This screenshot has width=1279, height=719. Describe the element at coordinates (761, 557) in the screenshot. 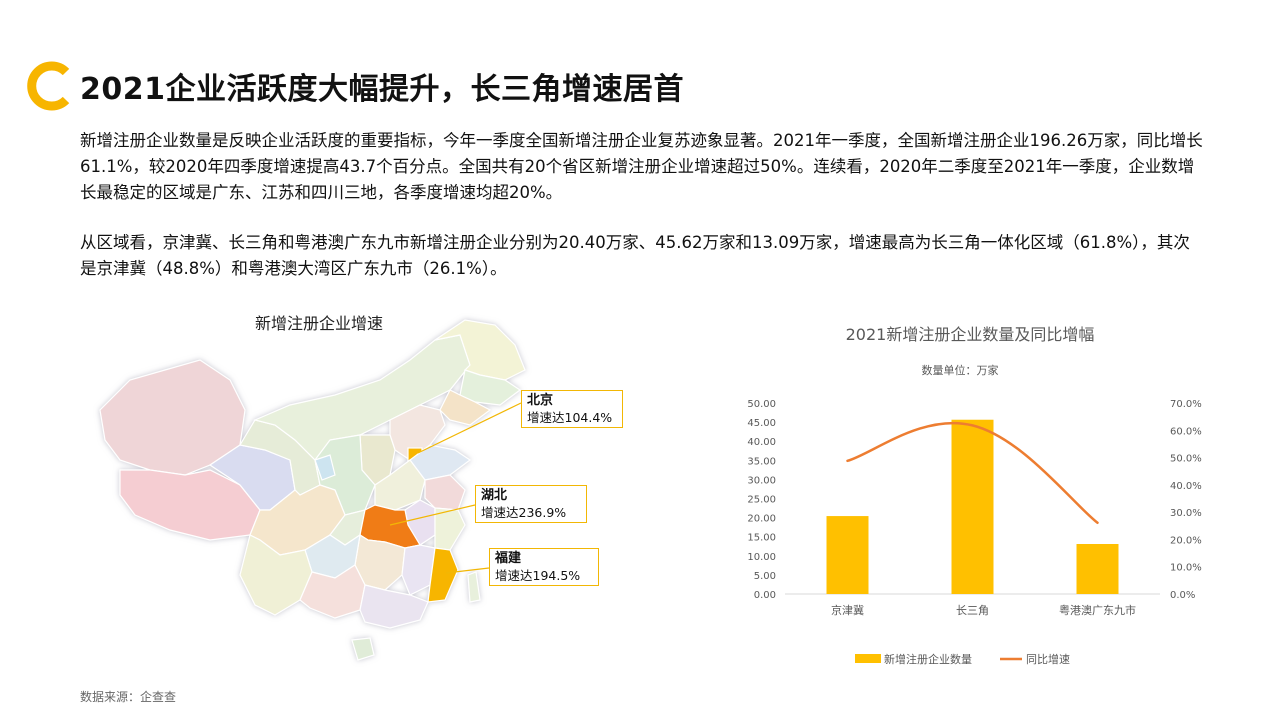

I see `y-tick-label: 10.00` at that location.